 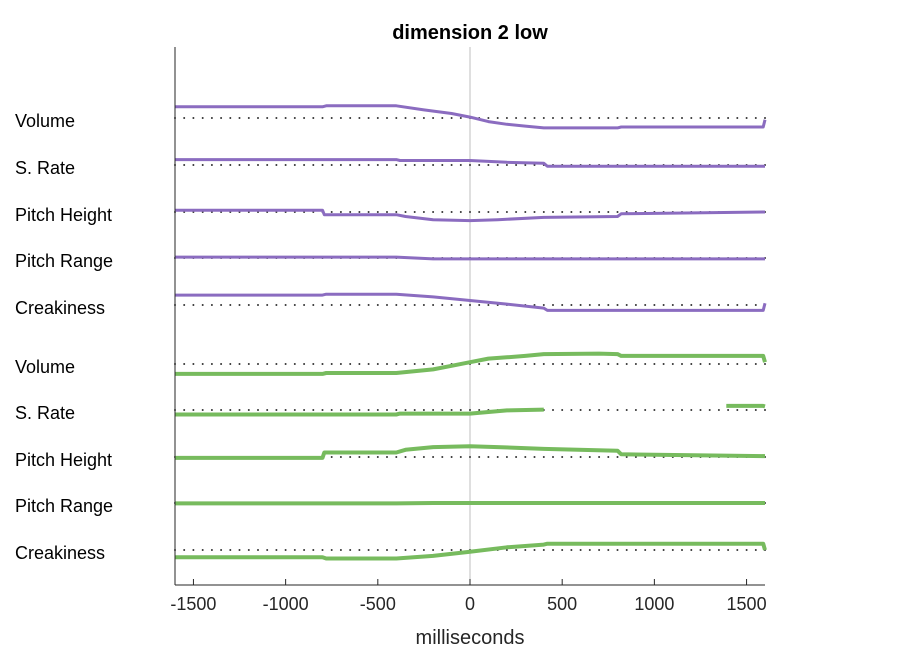 I want to click on baseline-dot-row, so click(x=470, y=118).